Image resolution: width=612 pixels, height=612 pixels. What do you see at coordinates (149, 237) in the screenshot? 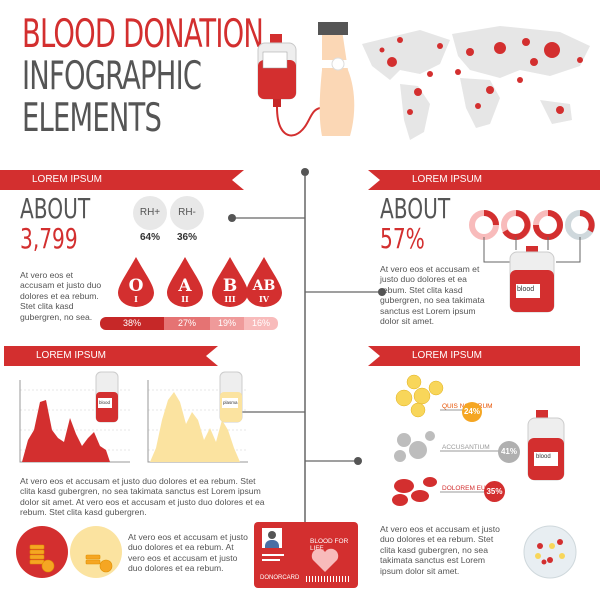
I see `rh-positive-pct: 64%` at bounding box center [149, 237].